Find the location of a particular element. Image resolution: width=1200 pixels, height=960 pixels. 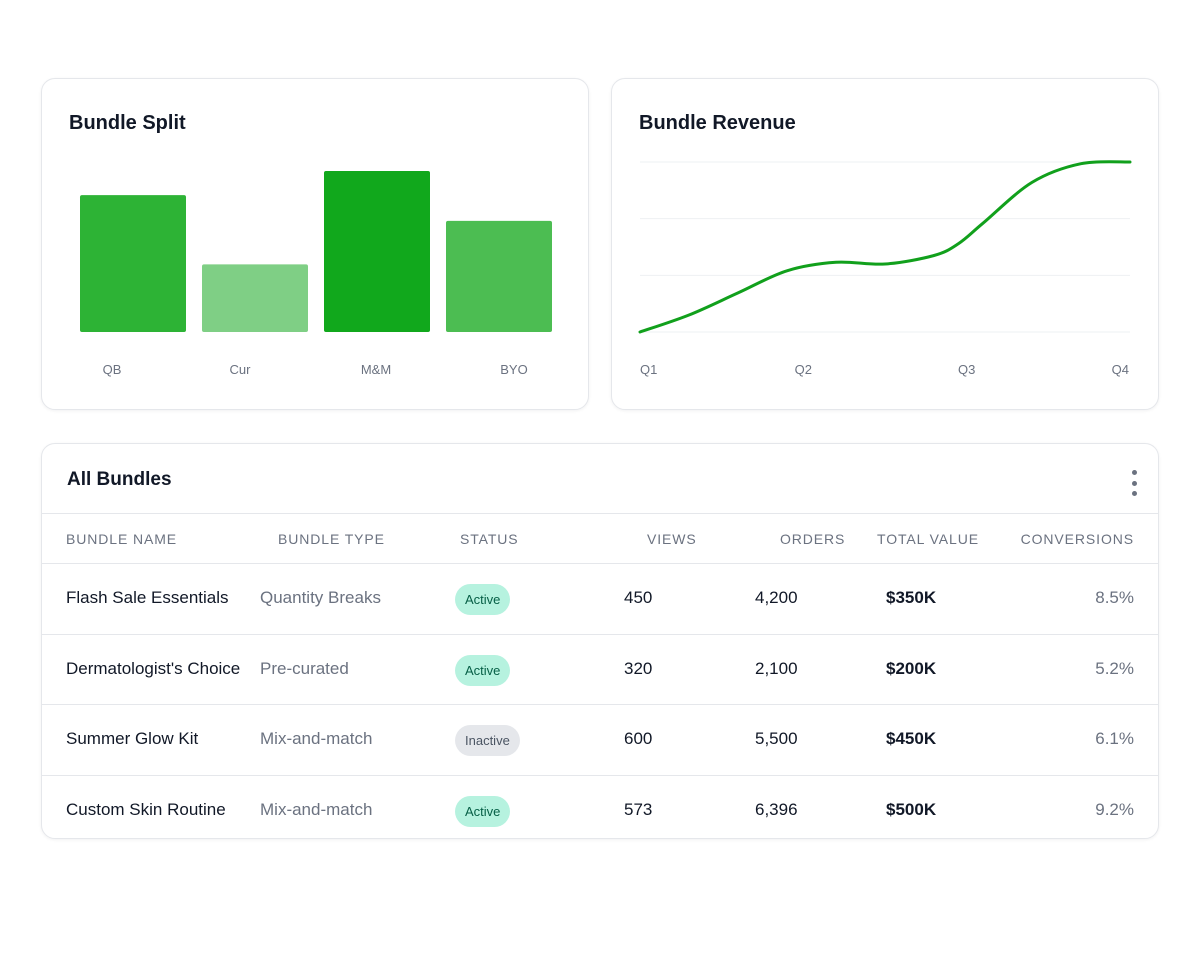

kebab-icon is located at coordinates (1134, 483).